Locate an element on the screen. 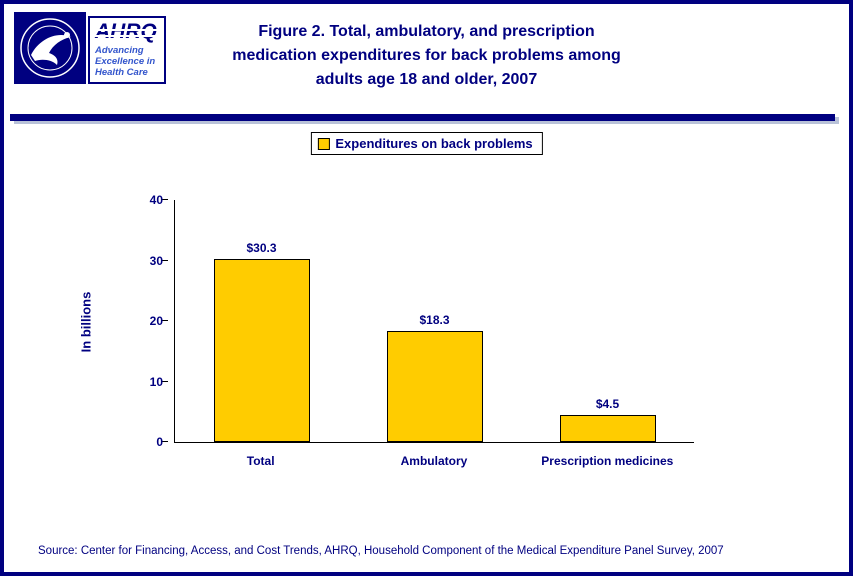 Image resolution: width=853 pixels, height=576 pixels. ahrq-tagline: Advancing Excellence in Health Care is located at coordinates (125, 61).